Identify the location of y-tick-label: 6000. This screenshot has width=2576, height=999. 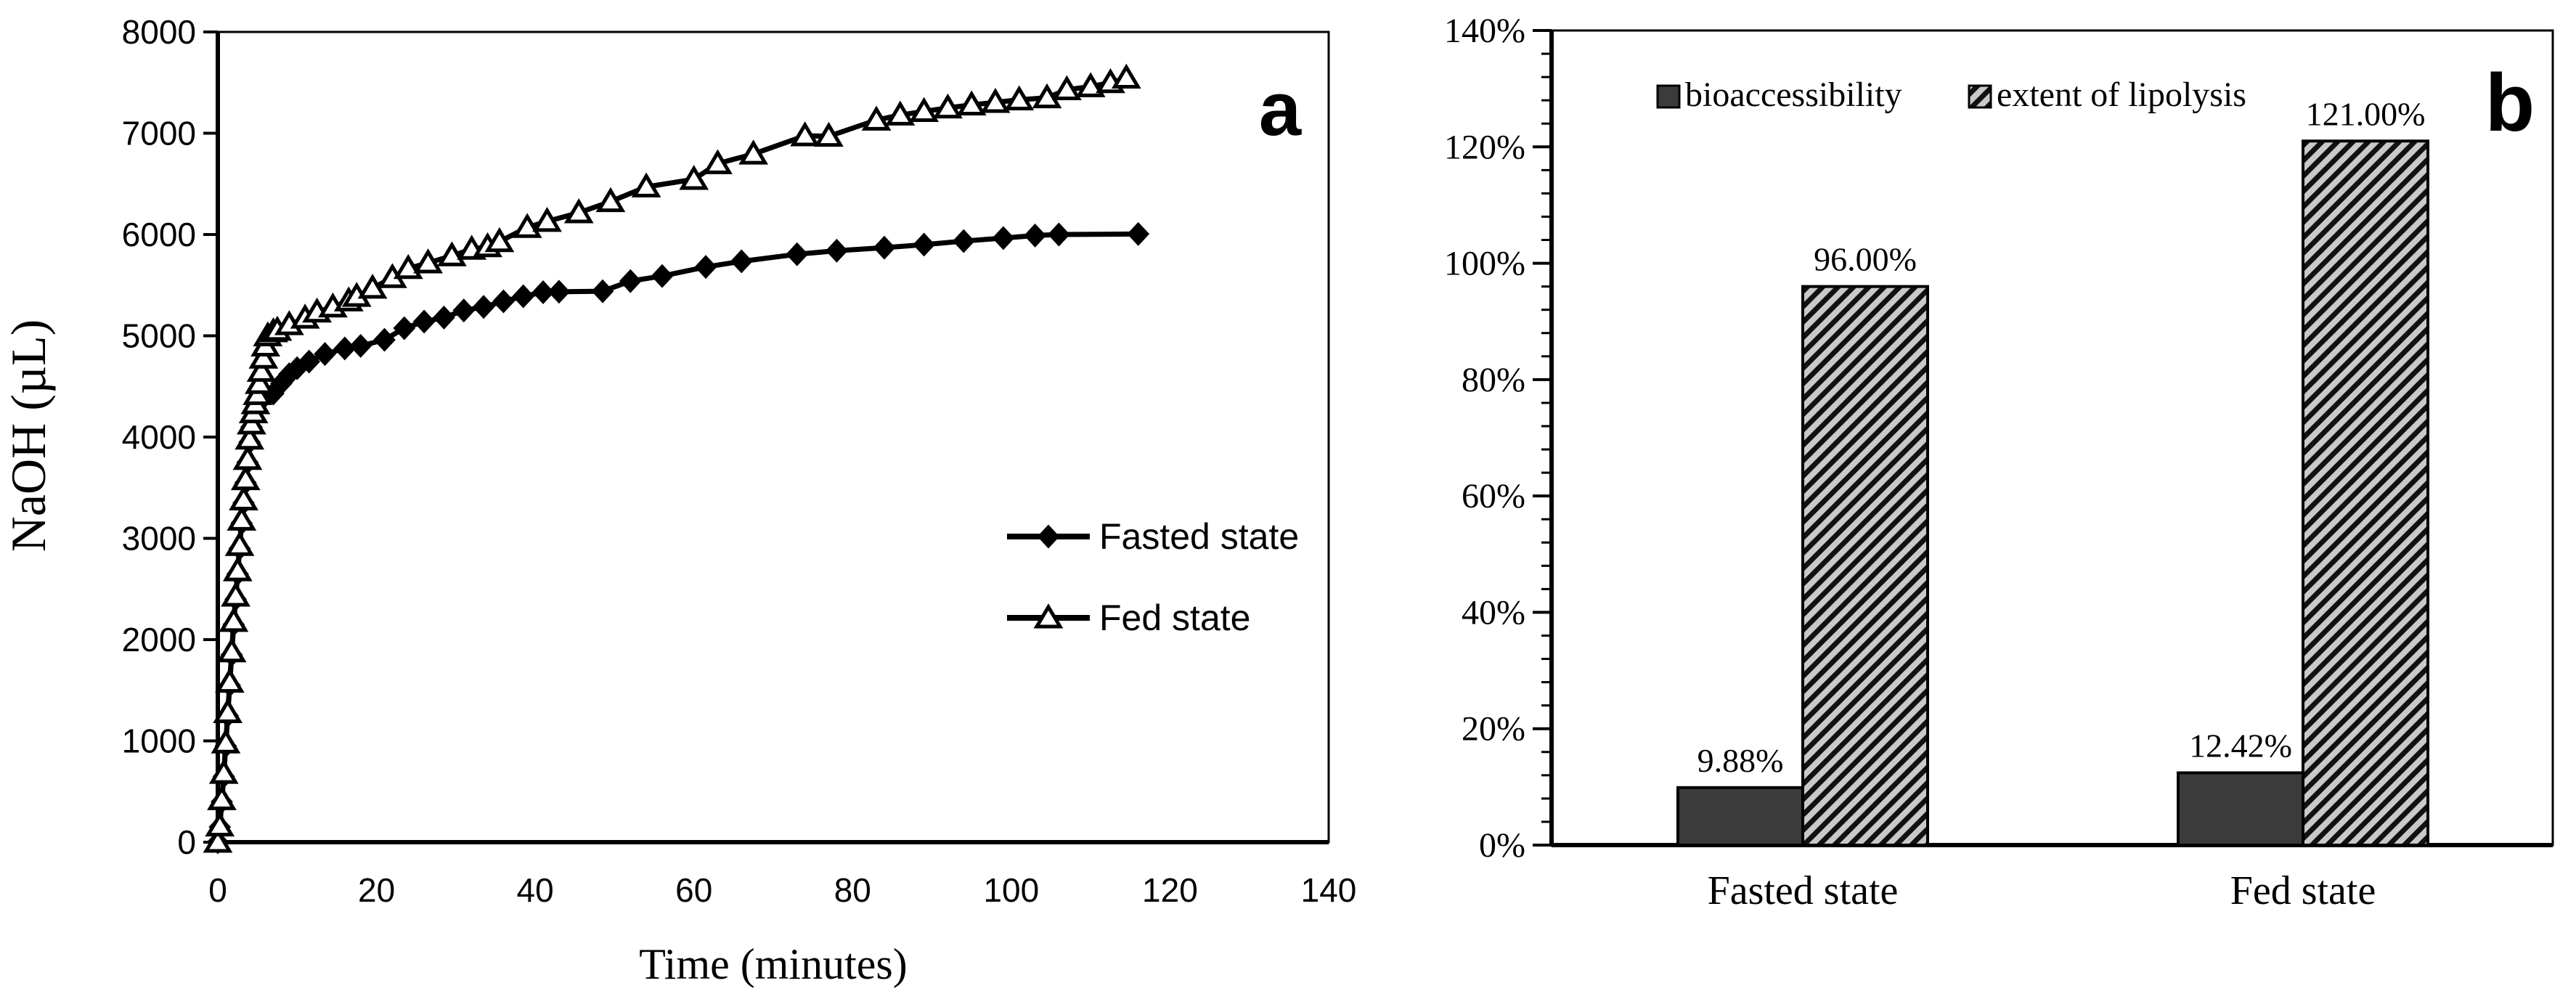
(159, 235).